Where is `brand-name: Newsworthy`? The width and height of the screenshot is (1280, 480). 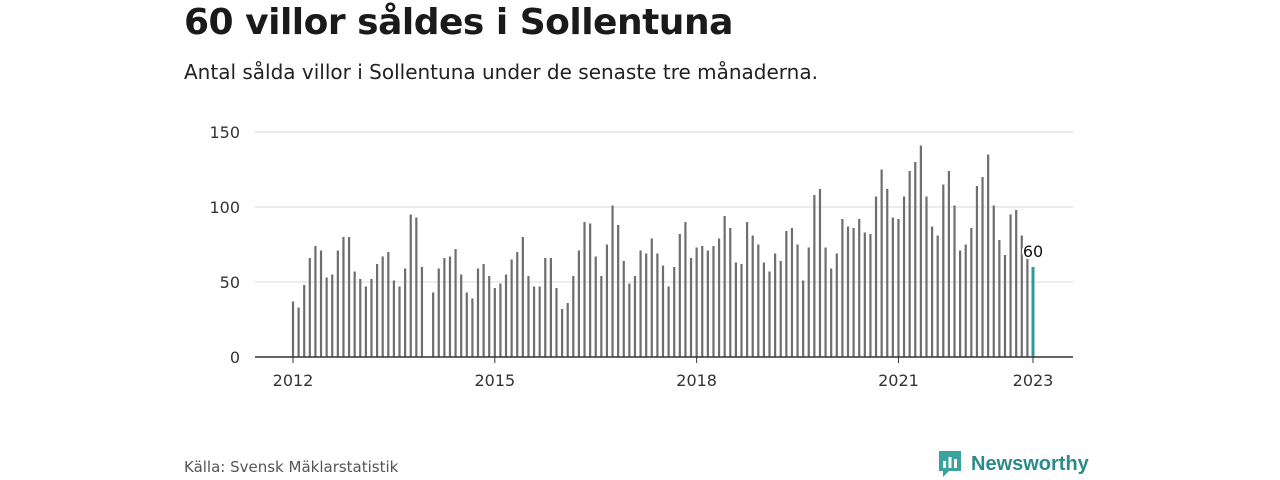 brand-name: Newsworthy is located at coordinates (1030, 463).